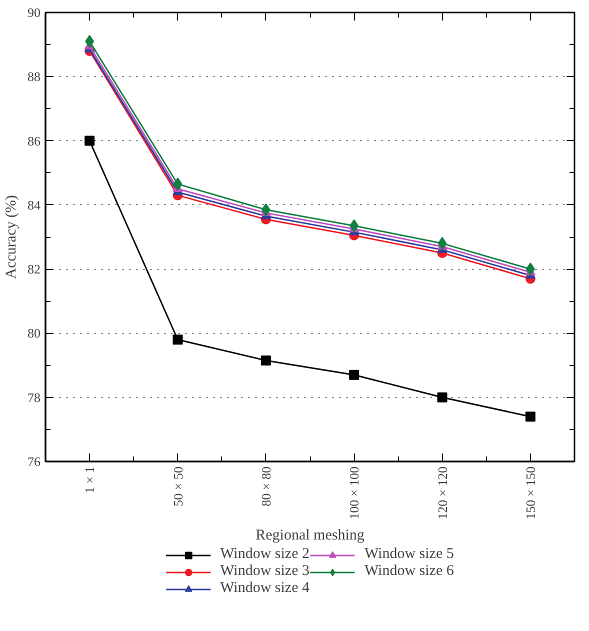  What do you see at coordinates (34, 140) in the screenshot?
I see `y-tick-label: 86` at bounding box center [34, 140].